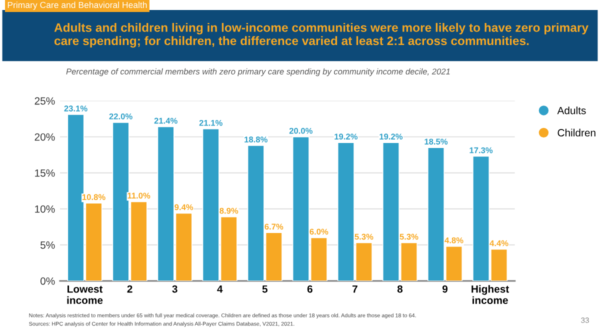 This screenshot has width=600, height=336. What do you see at coordinates (301, 131) in the screenshot?
I see `data-label: 20.0%` at bounding box center [301, 131].